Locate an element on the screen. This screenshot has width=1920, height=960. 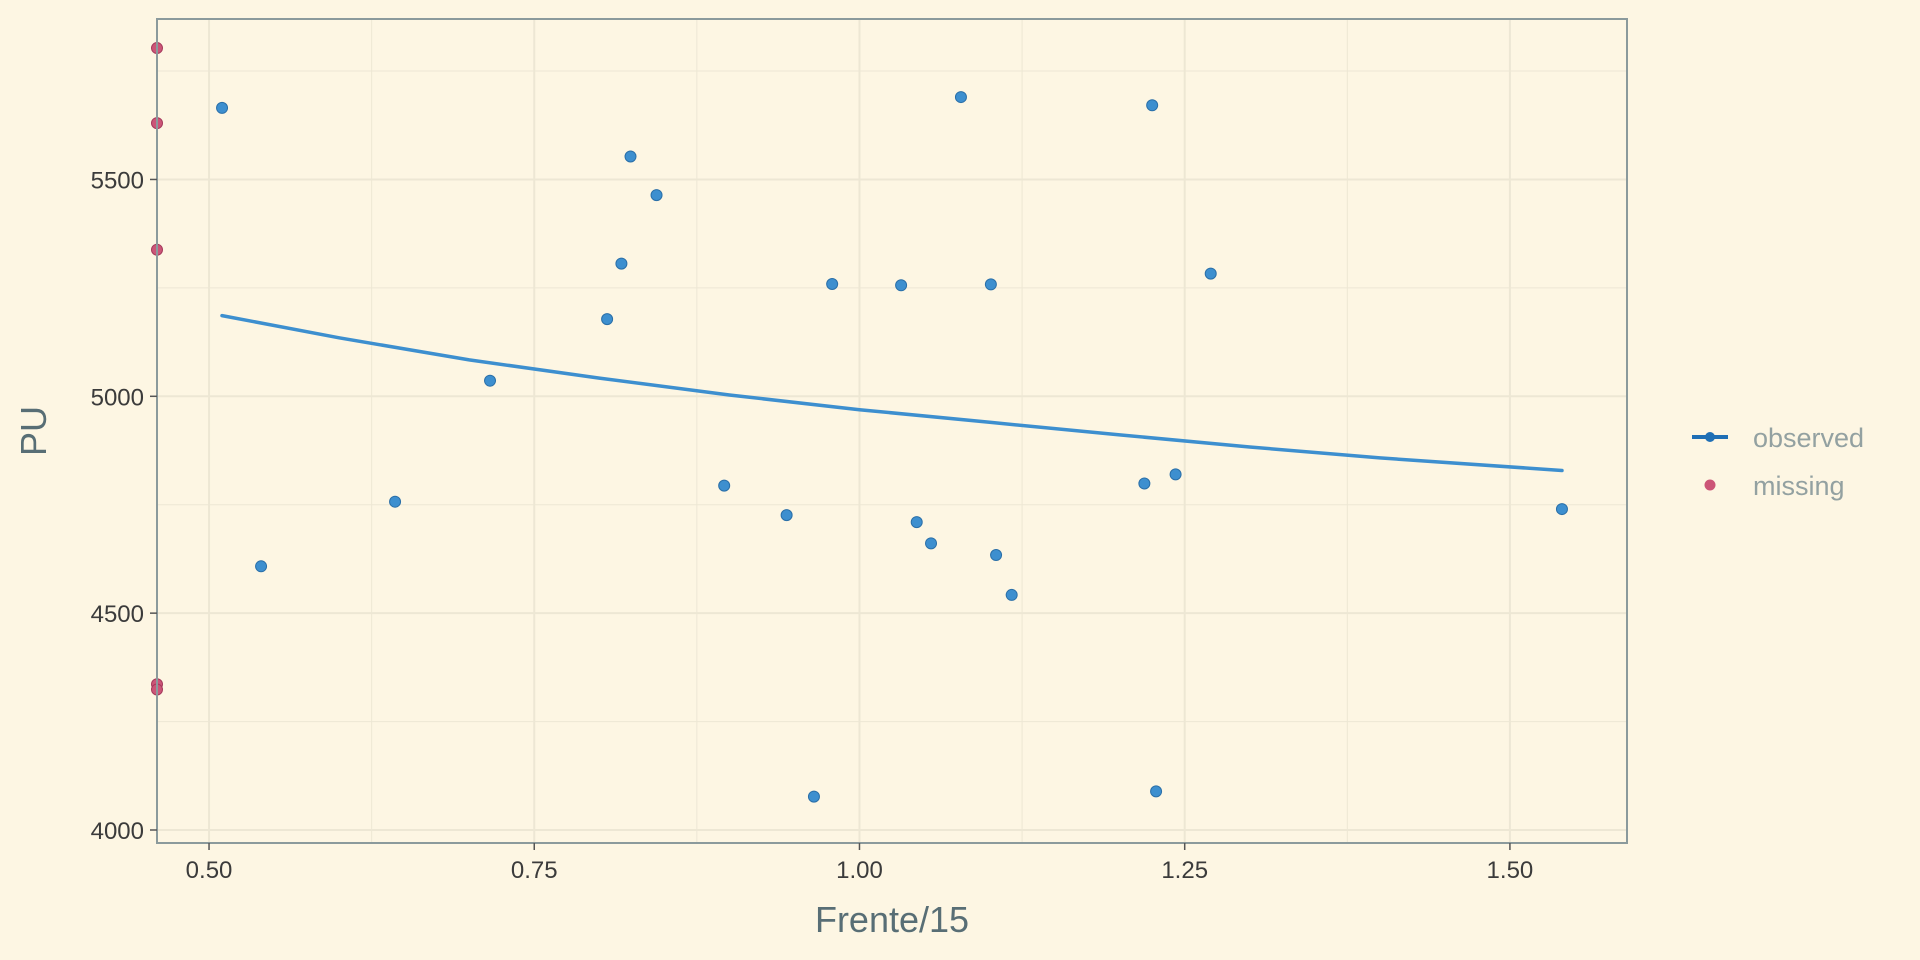
y-tick-label: 5000 is located at coordinates (117, 397).